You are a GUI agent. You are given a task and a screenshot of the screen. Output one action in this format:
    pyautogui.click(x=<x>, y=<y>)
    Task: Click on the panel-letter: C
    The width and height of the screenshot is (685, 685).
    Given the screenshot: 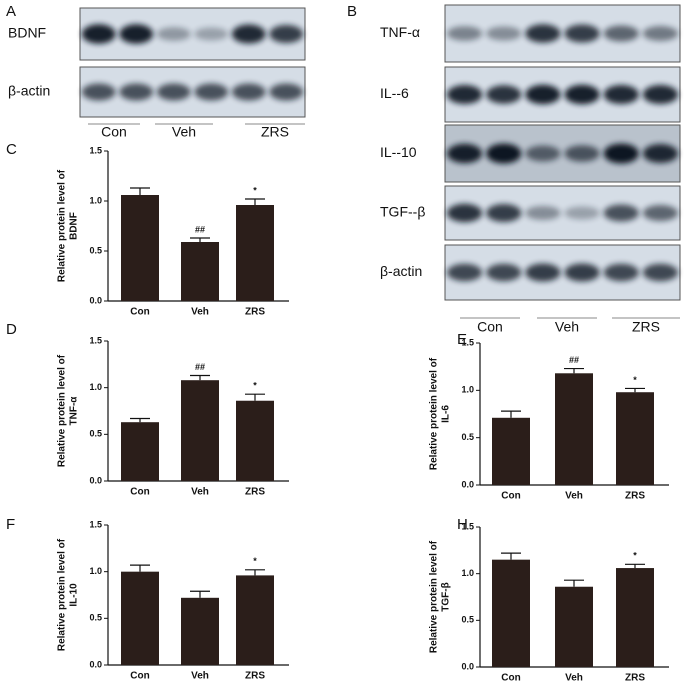 What is the action you would take?
    pyautogui.click(x=11, y=149)
    